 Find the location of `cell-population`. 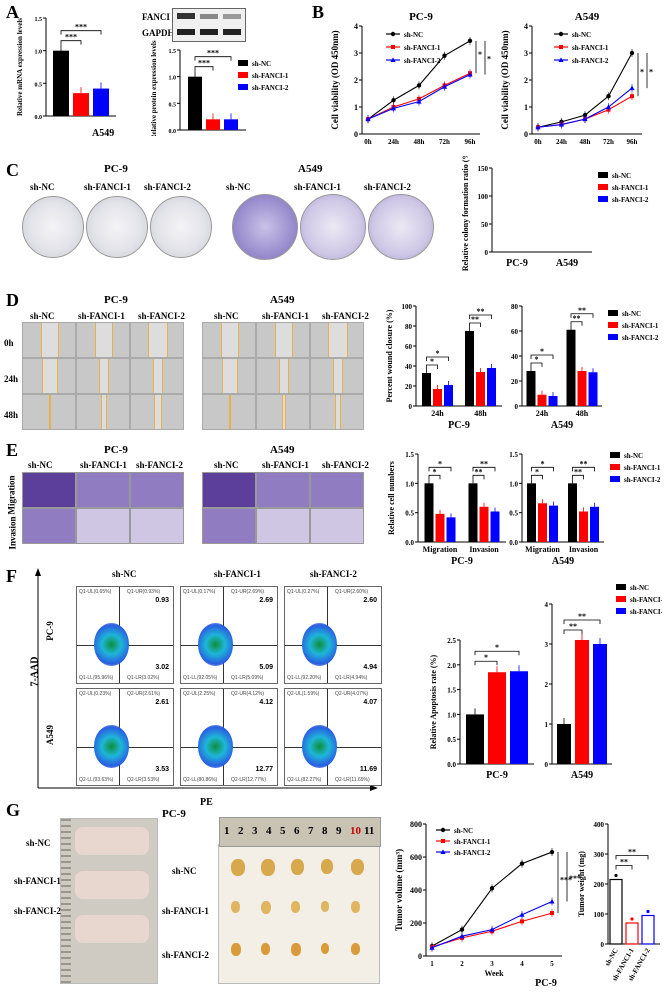

cell-population is located at coordinates (319, 644).